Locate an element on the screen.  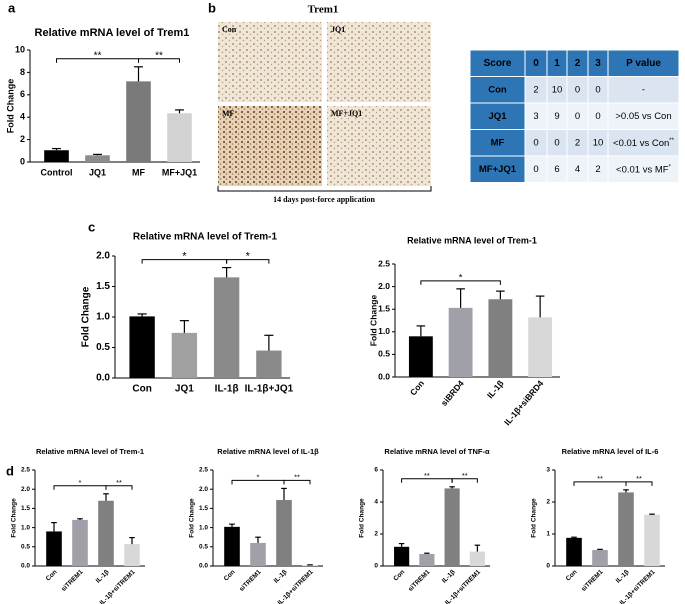
caption-bracket is located at coordinates (324, 189).